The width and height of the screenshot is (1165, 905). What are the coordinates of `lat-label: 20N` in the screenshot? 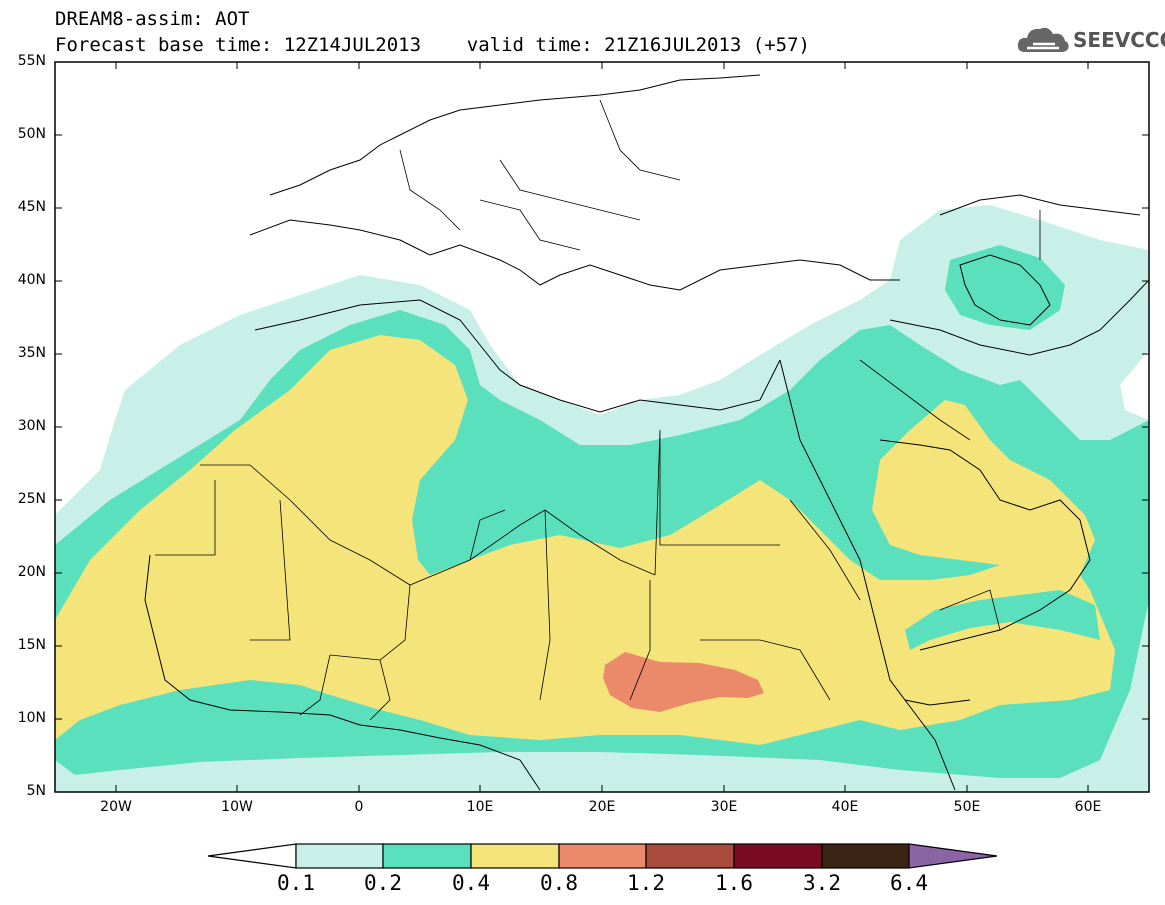 It's located at (31, 572).